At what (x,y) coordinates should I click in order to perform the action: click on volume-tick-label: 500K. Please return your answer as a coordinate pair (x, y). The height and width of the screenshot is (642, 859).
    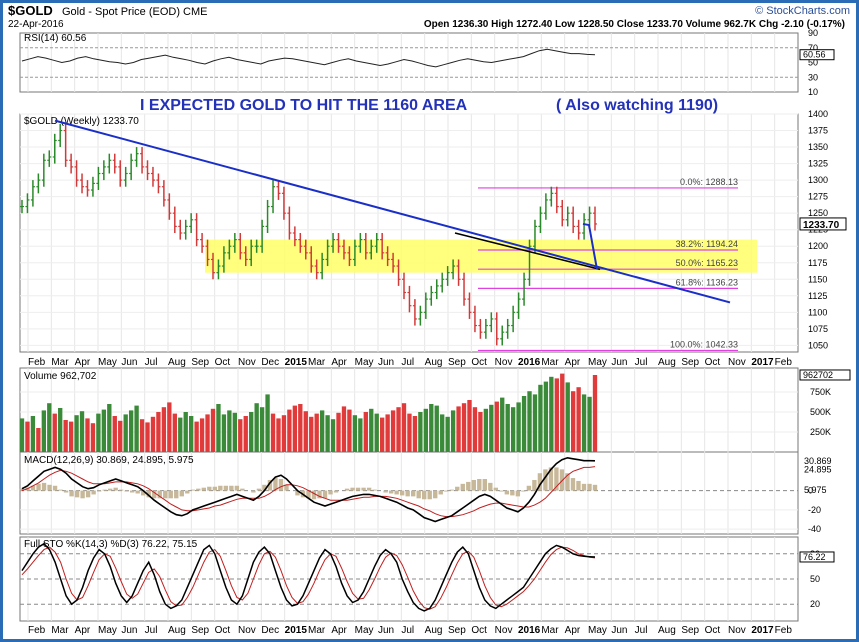
    Looking at the image, I should click on (820, 412).